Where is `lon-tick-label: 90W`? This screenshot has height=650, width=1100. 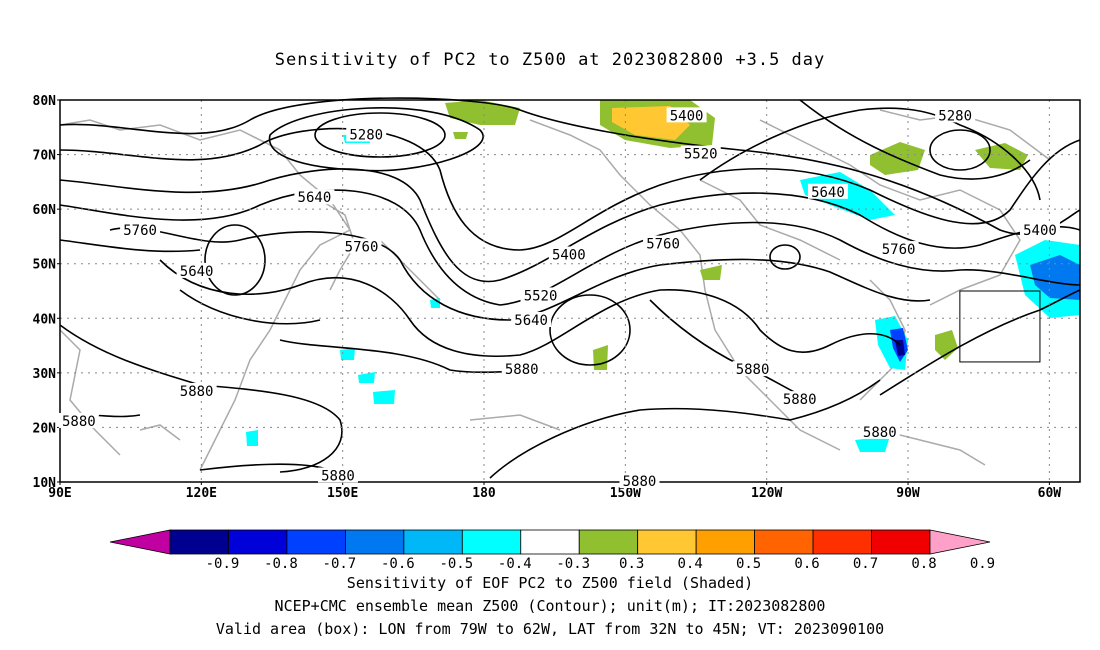 lon-tick-label: 90W is located at coordinates (908, 493).